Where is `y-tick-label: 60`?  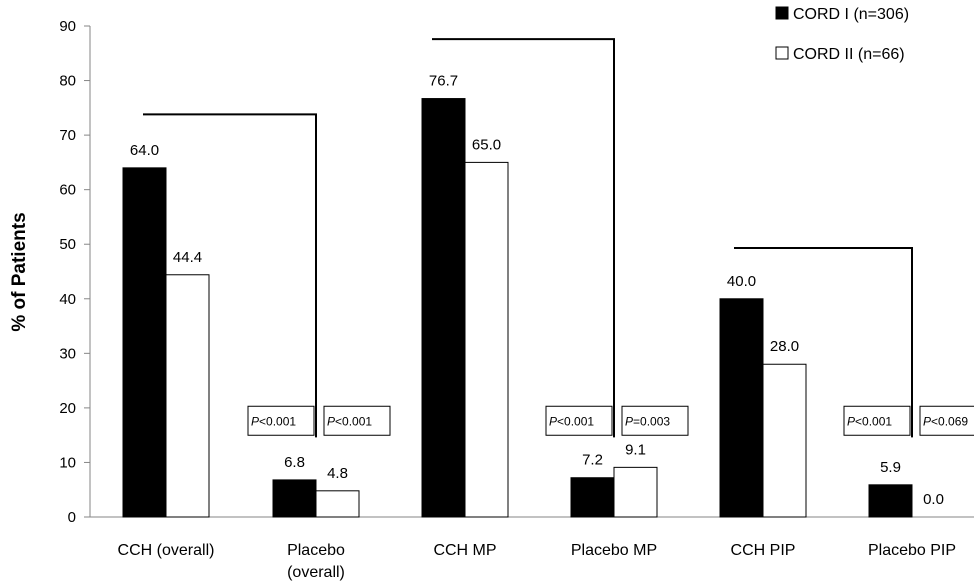
y-tick-label: 60 is located at coordinates (67, 190).